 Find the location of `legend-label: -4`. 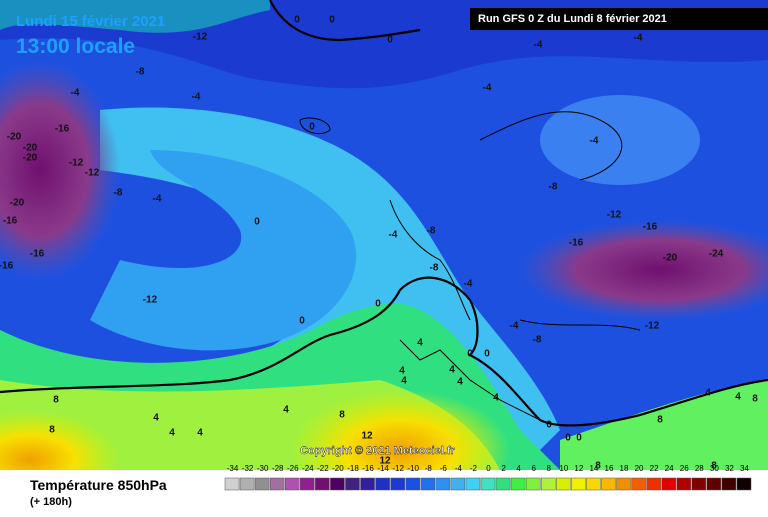

legend-label: -4 is located at coordinates (459, 468).